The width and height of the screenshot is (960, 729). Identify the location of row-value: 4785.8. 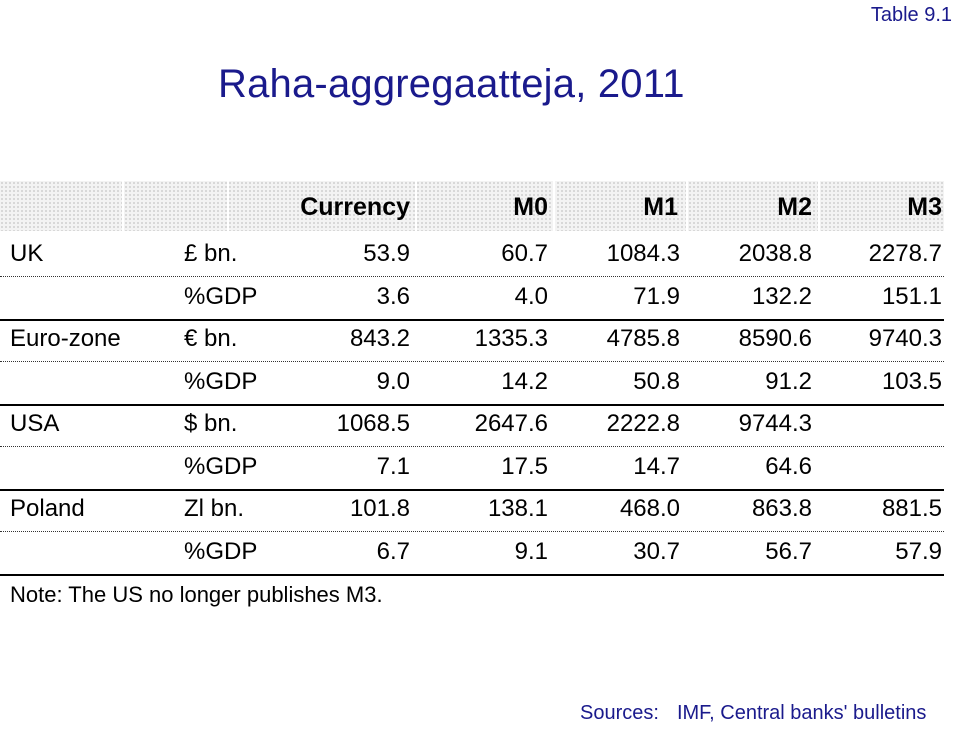
(643, 338).